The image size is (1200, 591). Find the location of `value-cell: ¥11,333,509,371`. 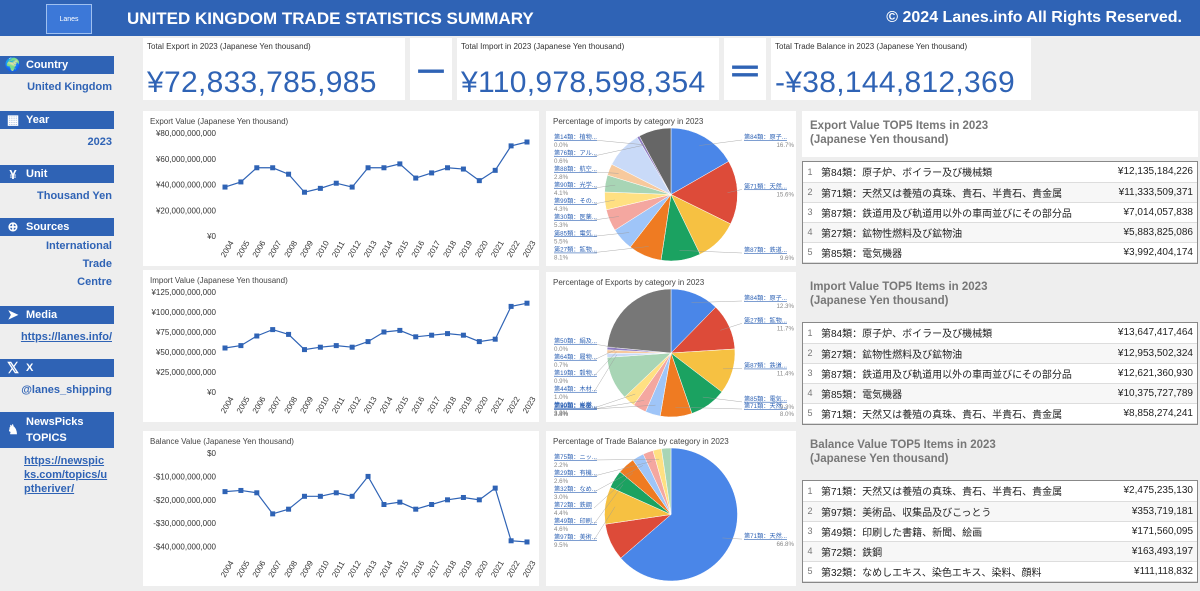

value-cell: ¥11,333,509,371 is located at coordinates (1151, 192).